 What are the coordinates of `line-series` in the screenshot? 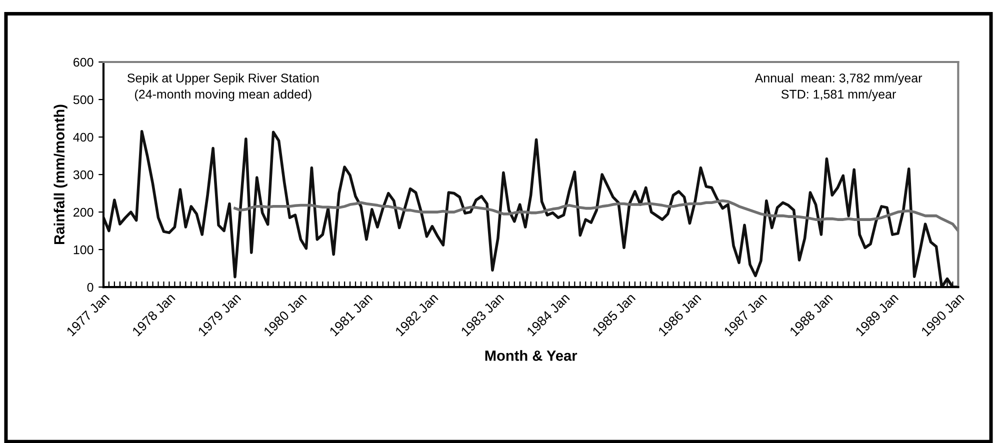 It's located at (596, 215).